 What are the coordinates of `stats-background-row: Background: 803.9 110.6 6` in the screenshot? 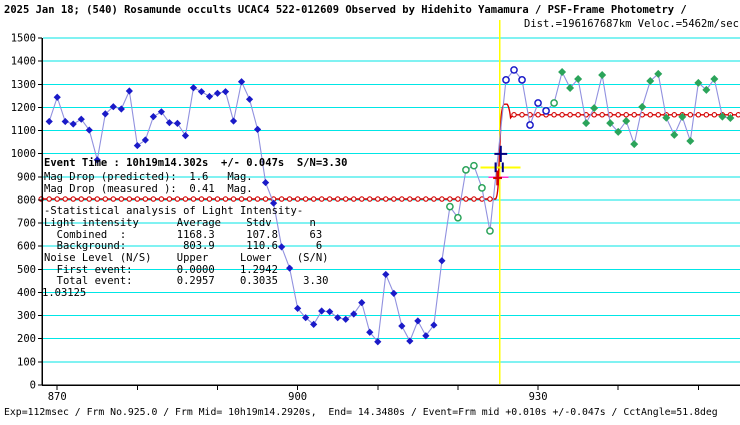 It's located at (183, 246).